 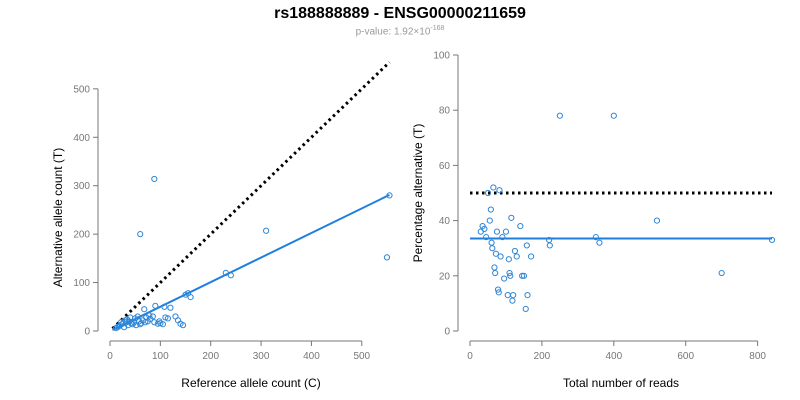 What do you see at coordinates (81, 89) in the screenshot?
I see `left-y-tick-label: 500` at bounding box center [81, 89].